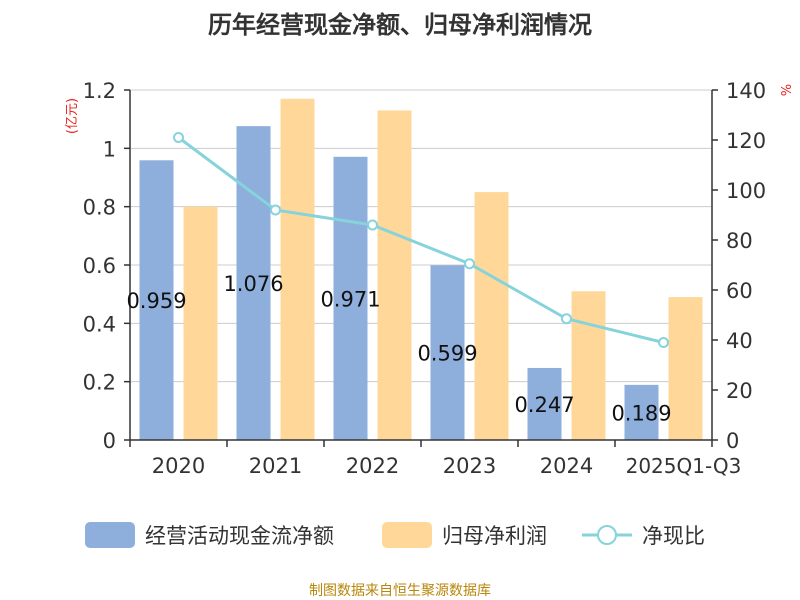  What do you see at coordinates (732, 441) in the screenshot?
I see `right-axis-tick-label: 0` at bounding box center [732, 441].